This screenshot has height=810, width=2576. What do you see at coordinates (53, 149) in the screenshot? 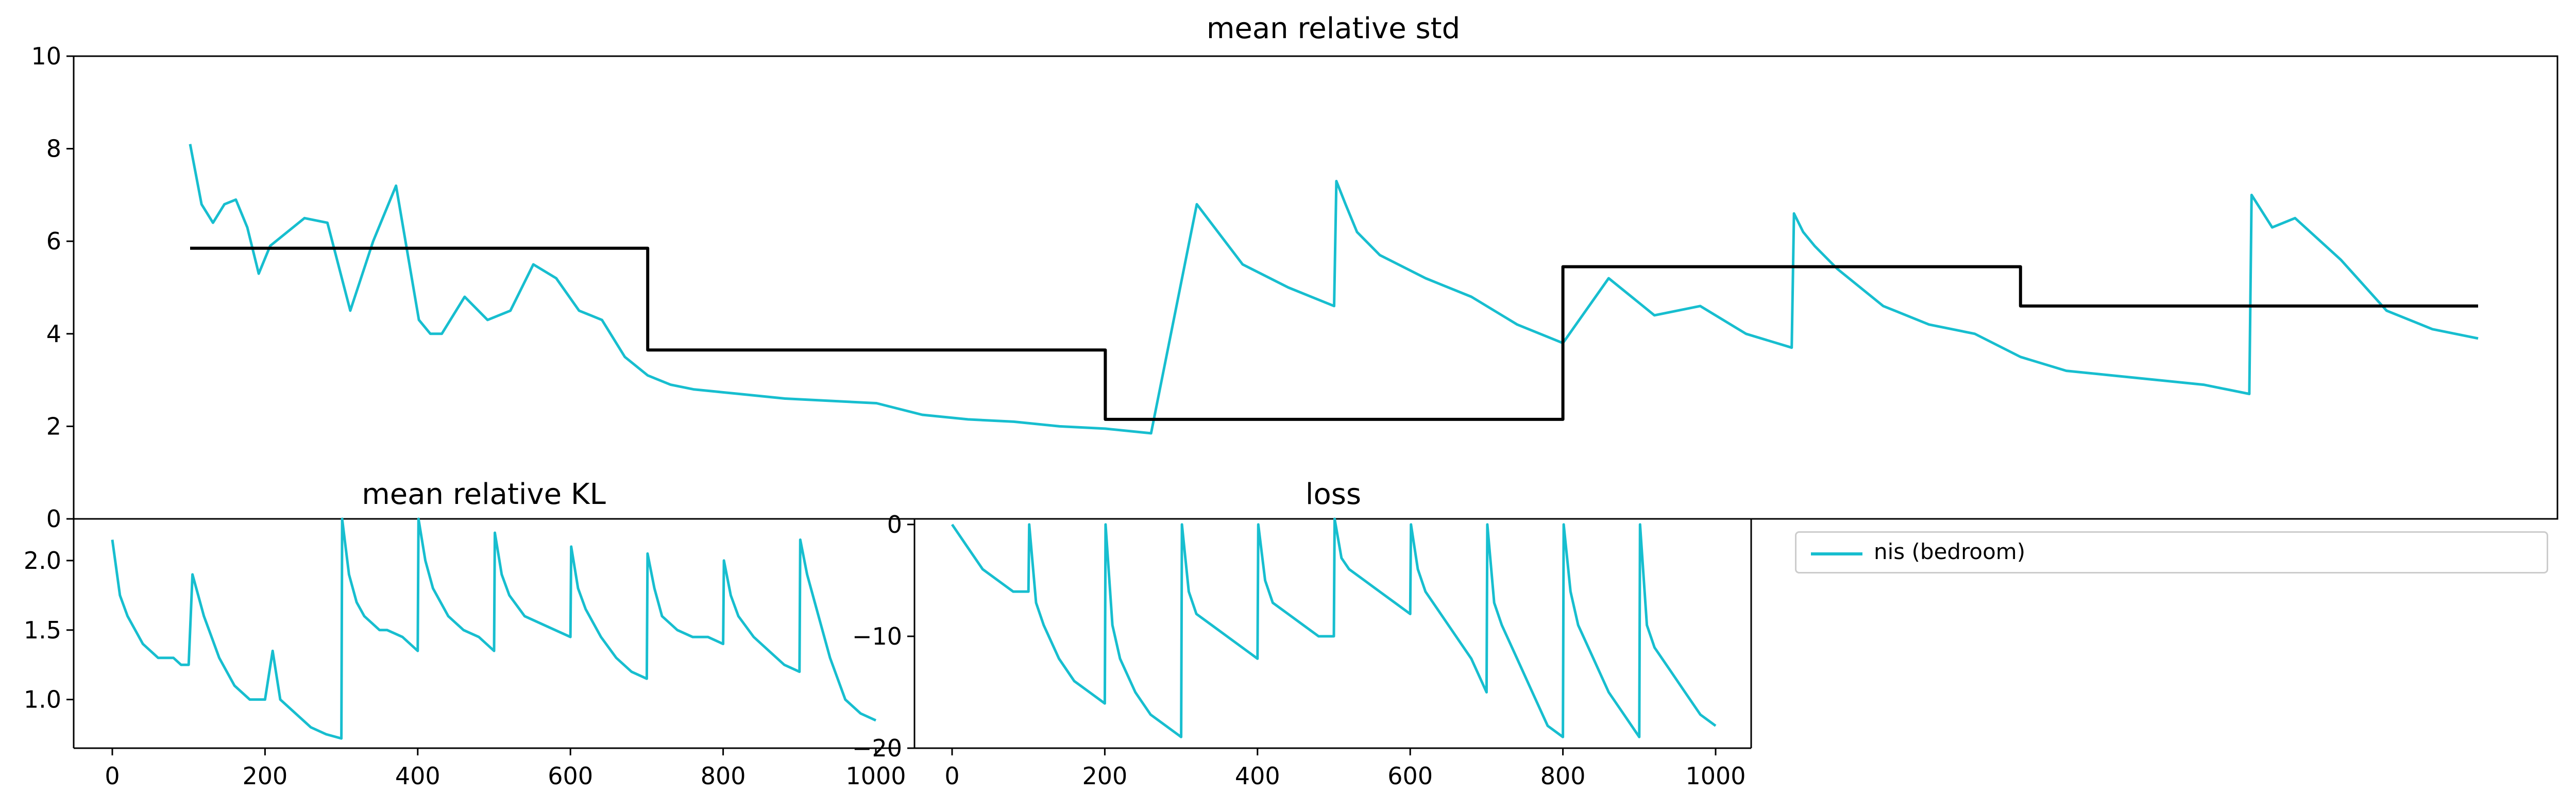
I see `y-tick-label: 8` at bounding box center [53, 149].